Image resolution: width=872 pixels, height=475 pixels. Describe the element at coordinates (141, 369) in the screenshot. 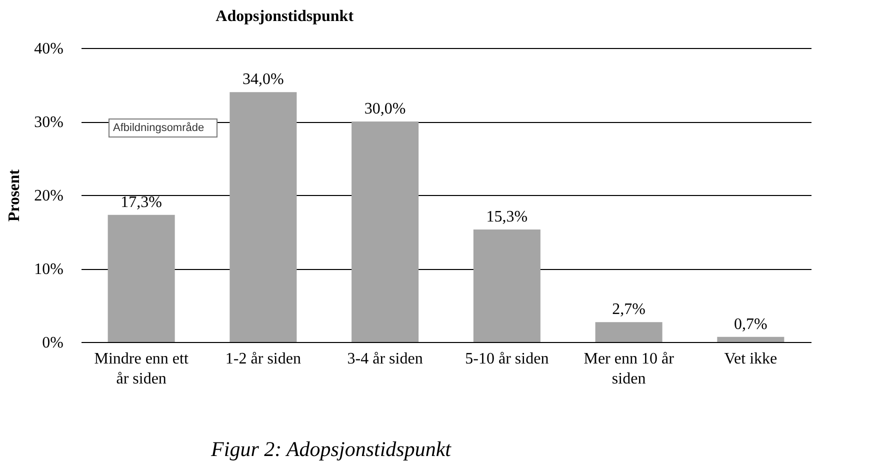

I see `x-tick-label: Mindre enn ett år siden` at that location.